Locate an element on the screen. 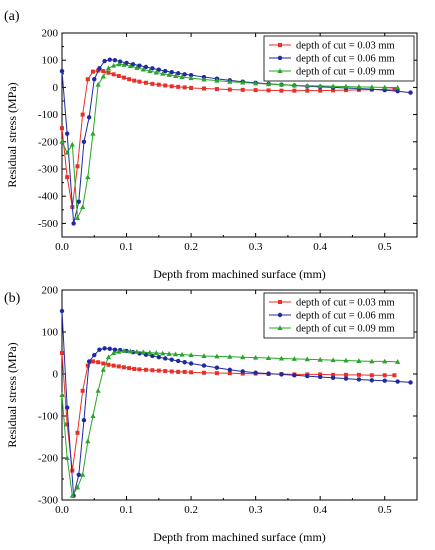  y-tick-label: -100 is located at coordinates (48, 417).